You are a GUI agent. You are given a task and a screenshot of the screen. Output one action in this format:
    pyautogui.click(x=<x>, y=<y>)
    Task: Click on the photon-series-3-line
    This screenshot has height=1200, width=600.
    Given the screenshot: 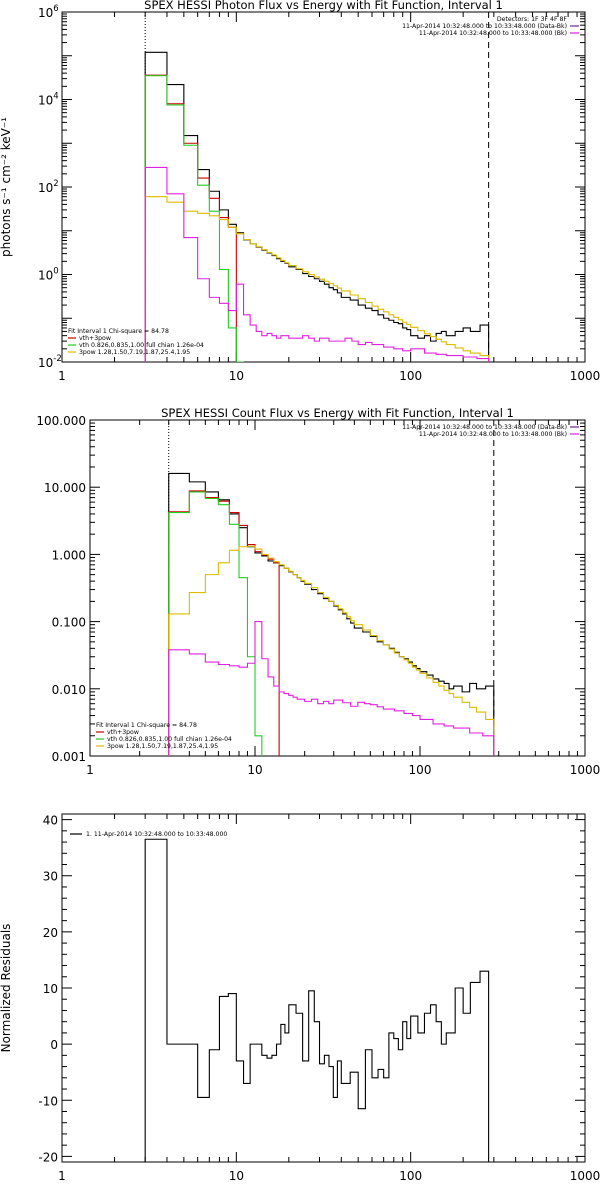 What is the action you would take?
    pyautogui.click(x=317, y=279)
    